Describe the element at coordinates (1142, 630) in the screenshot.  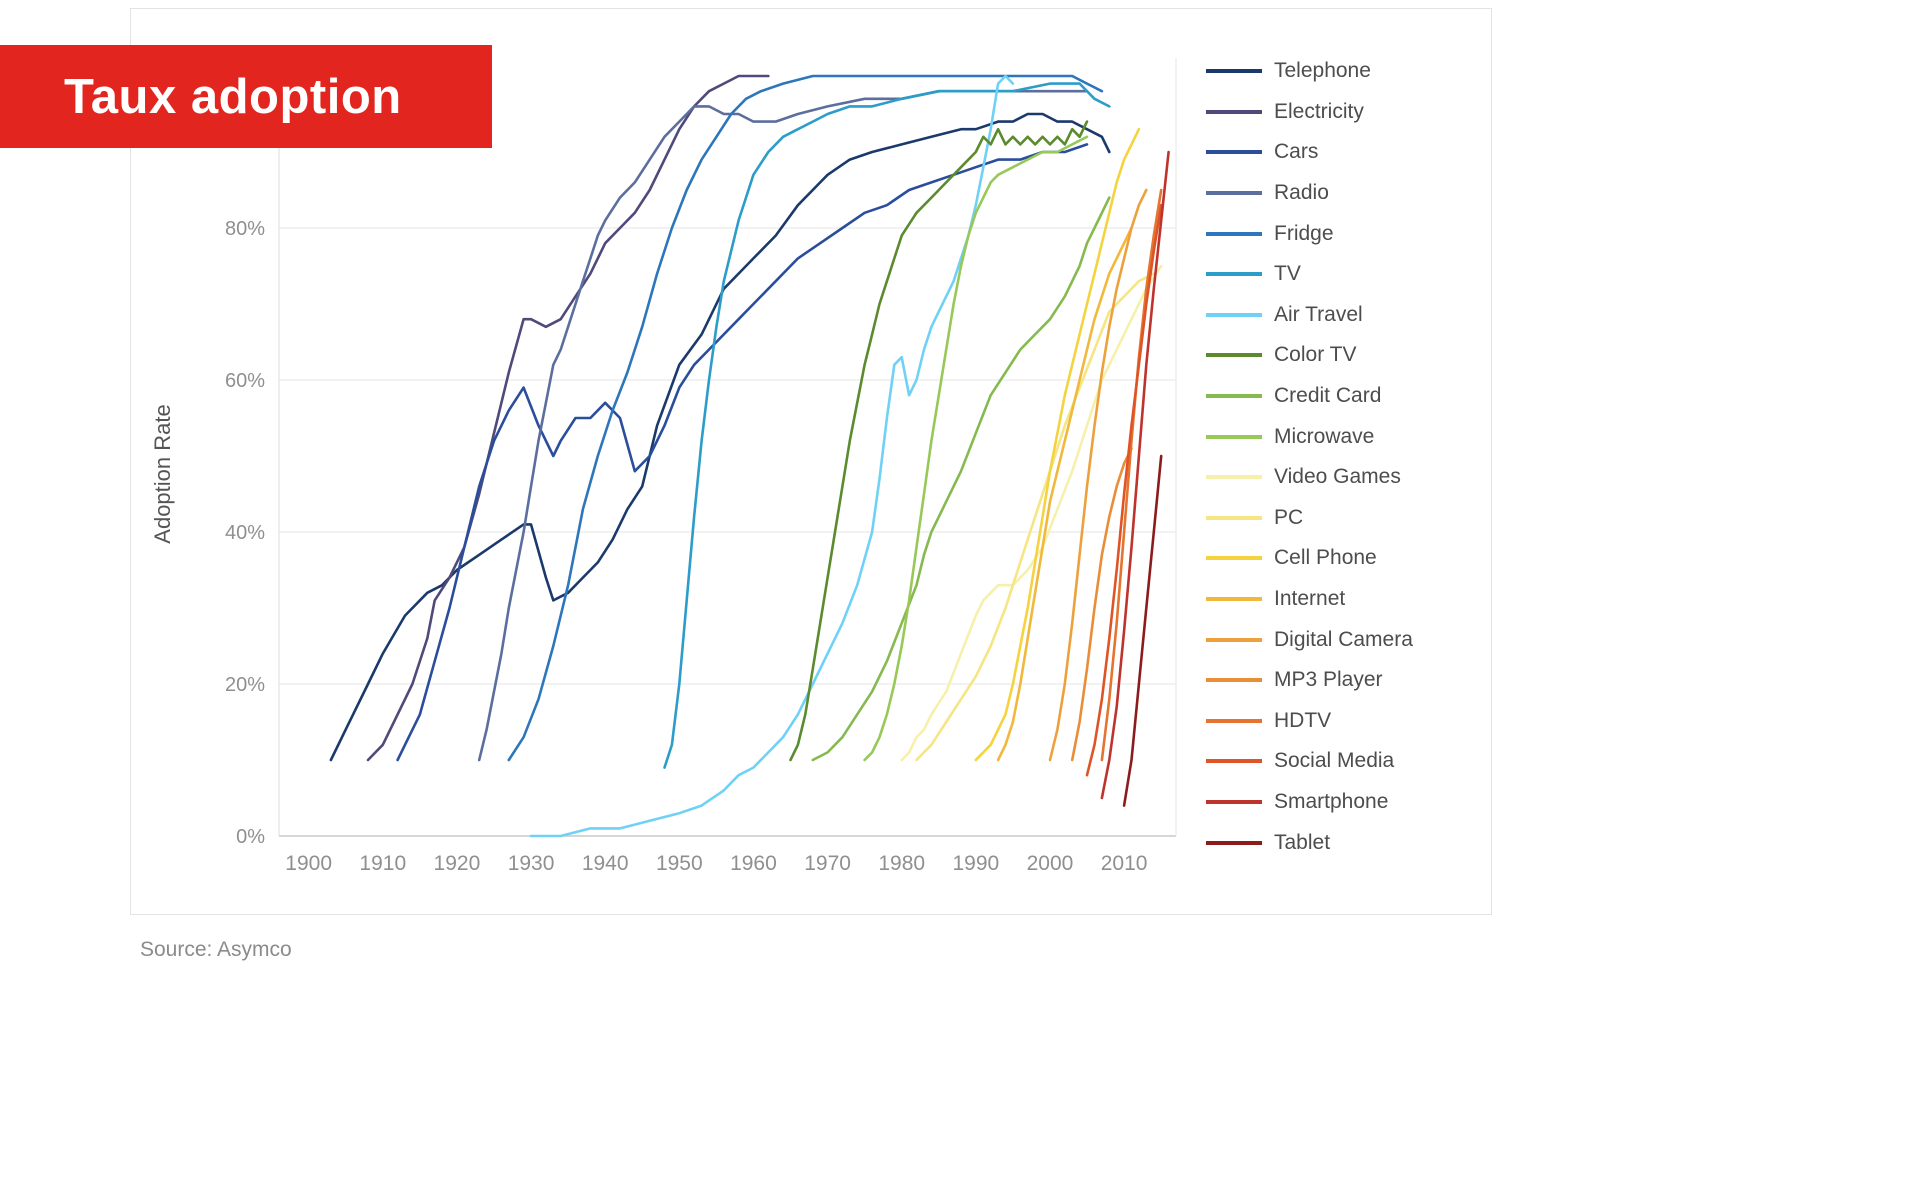
I see `series-line-tablet` at that location.